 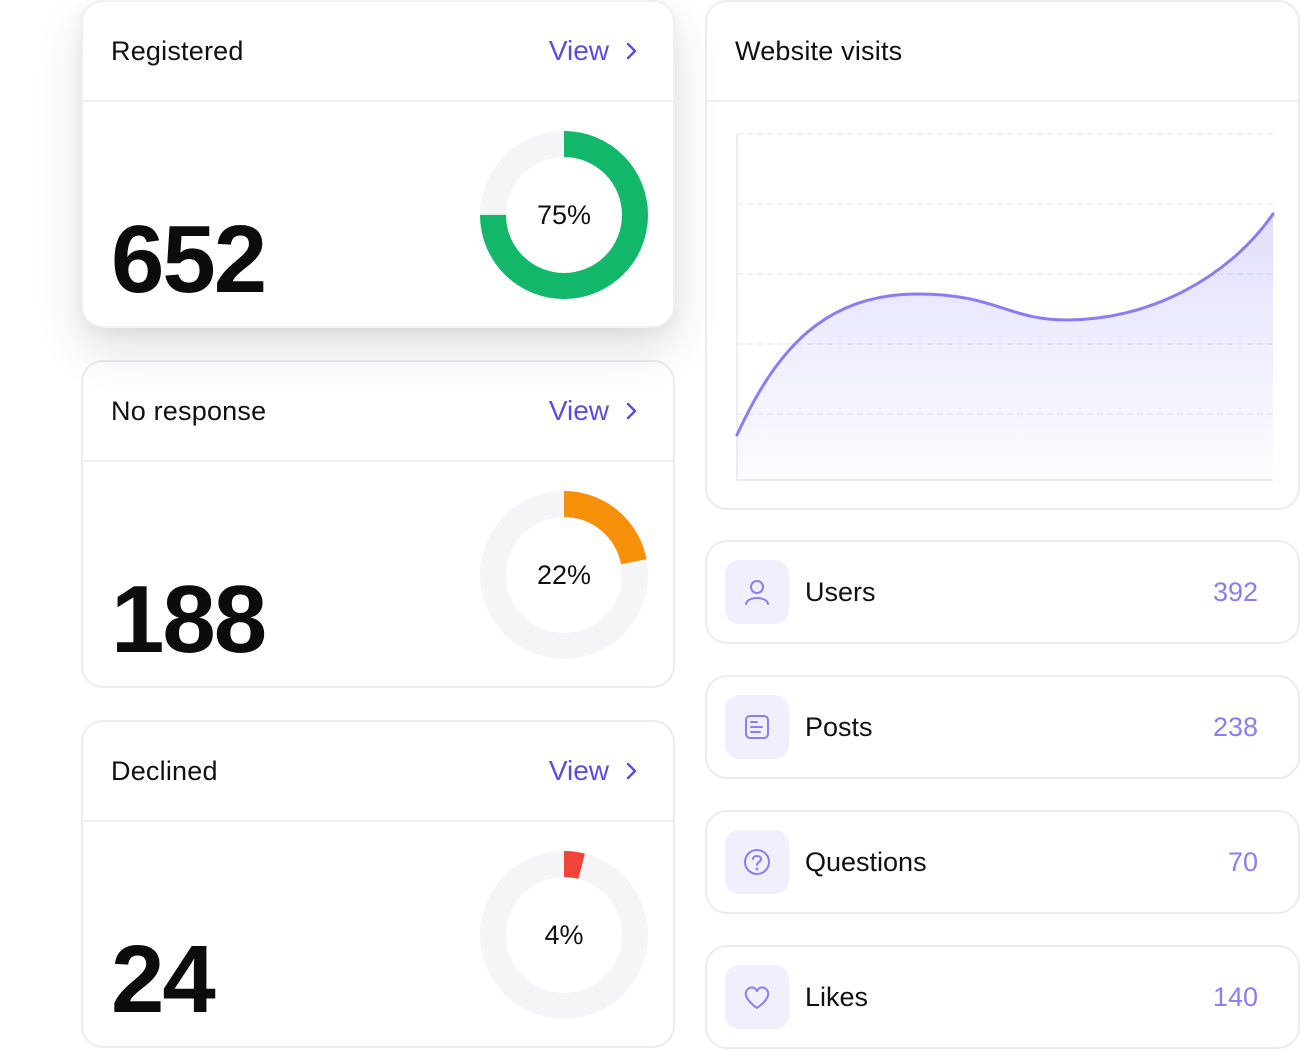 What do you see at coordinates (837, 996) in the screenshot?
I see `metric-label: Likes` at bounding box center [837, 996].